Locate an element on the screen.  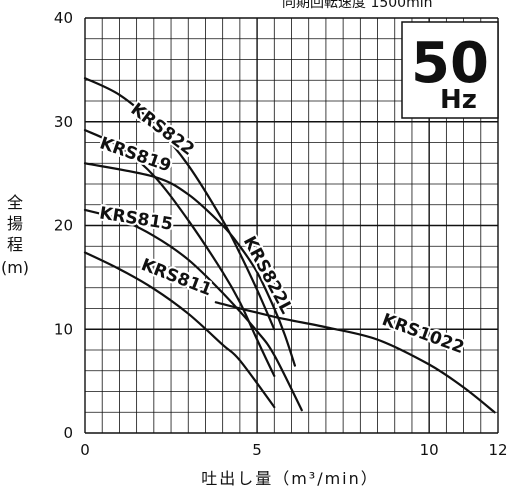
series-line-krs811 is located at coordinates (179, 330).